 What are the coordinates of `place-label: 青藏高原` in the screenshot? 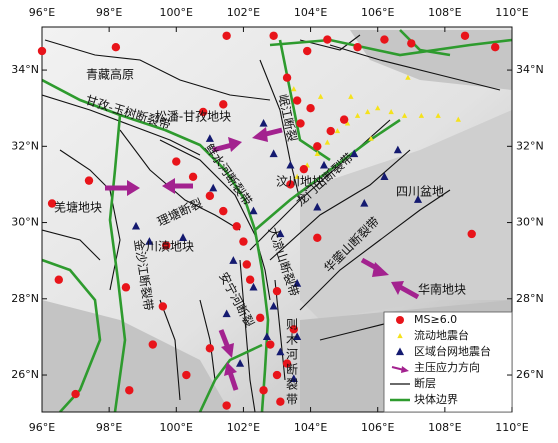 It's located at (110, 74).